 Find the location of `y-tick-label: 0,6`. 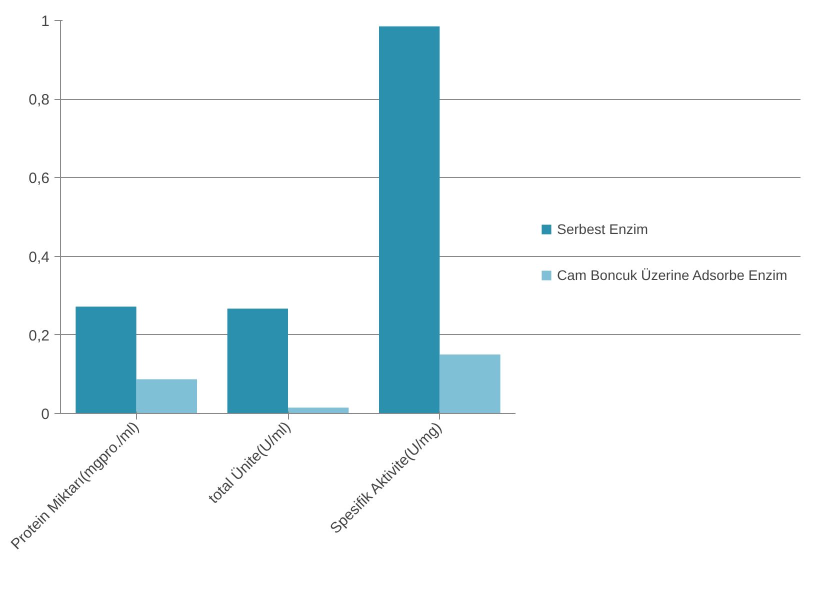

y-tick-label: 0,6 is located at coordinates (39, 179).